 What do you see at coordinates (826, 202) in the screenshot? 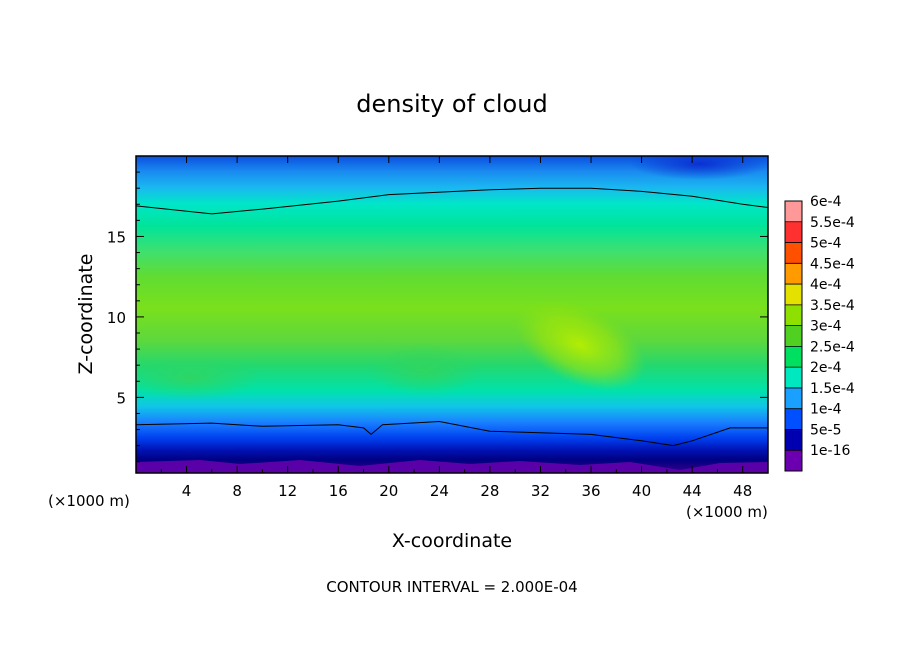
I see `colorbar-label: 6e-4` at bounding box center [826, 202].